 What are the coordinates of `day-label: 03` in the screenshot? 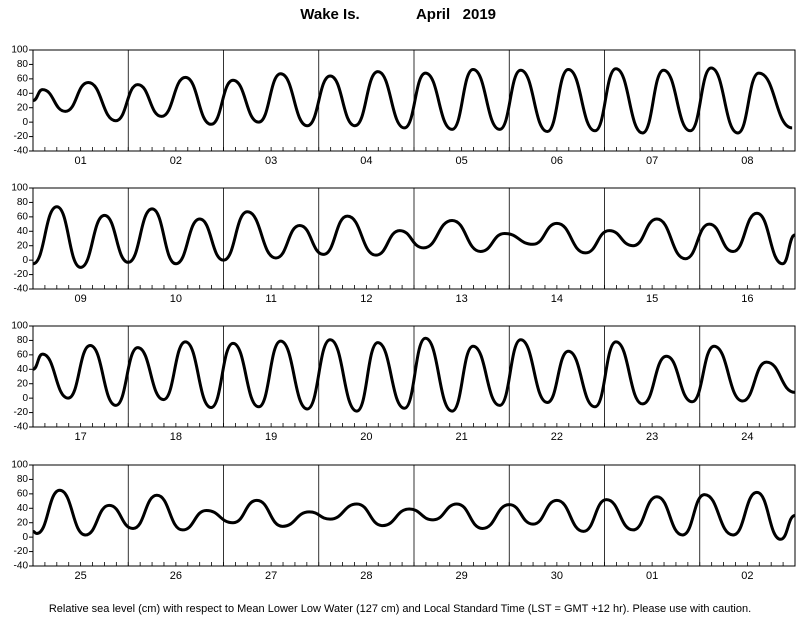 It's located at (271, 161).